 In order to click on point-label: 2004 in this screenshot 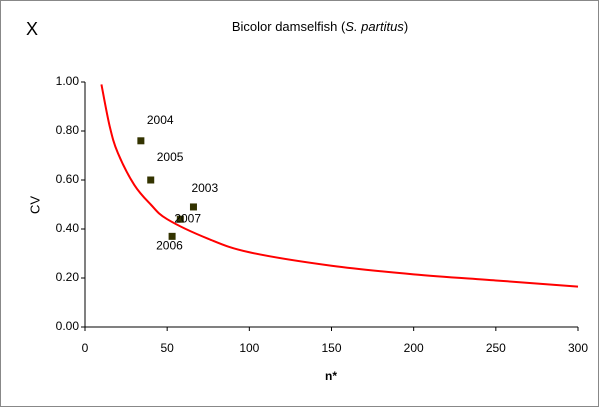, I will do `click(160, 120)`.